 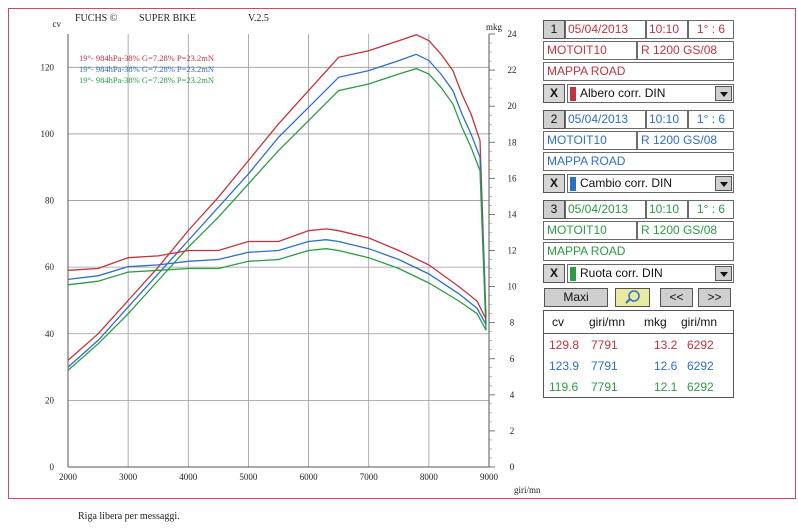 What do you see at coordinates (96, 18) in the screenshot?
I see `brand-label: FUCHS ©` at bounding box center [96, 18].